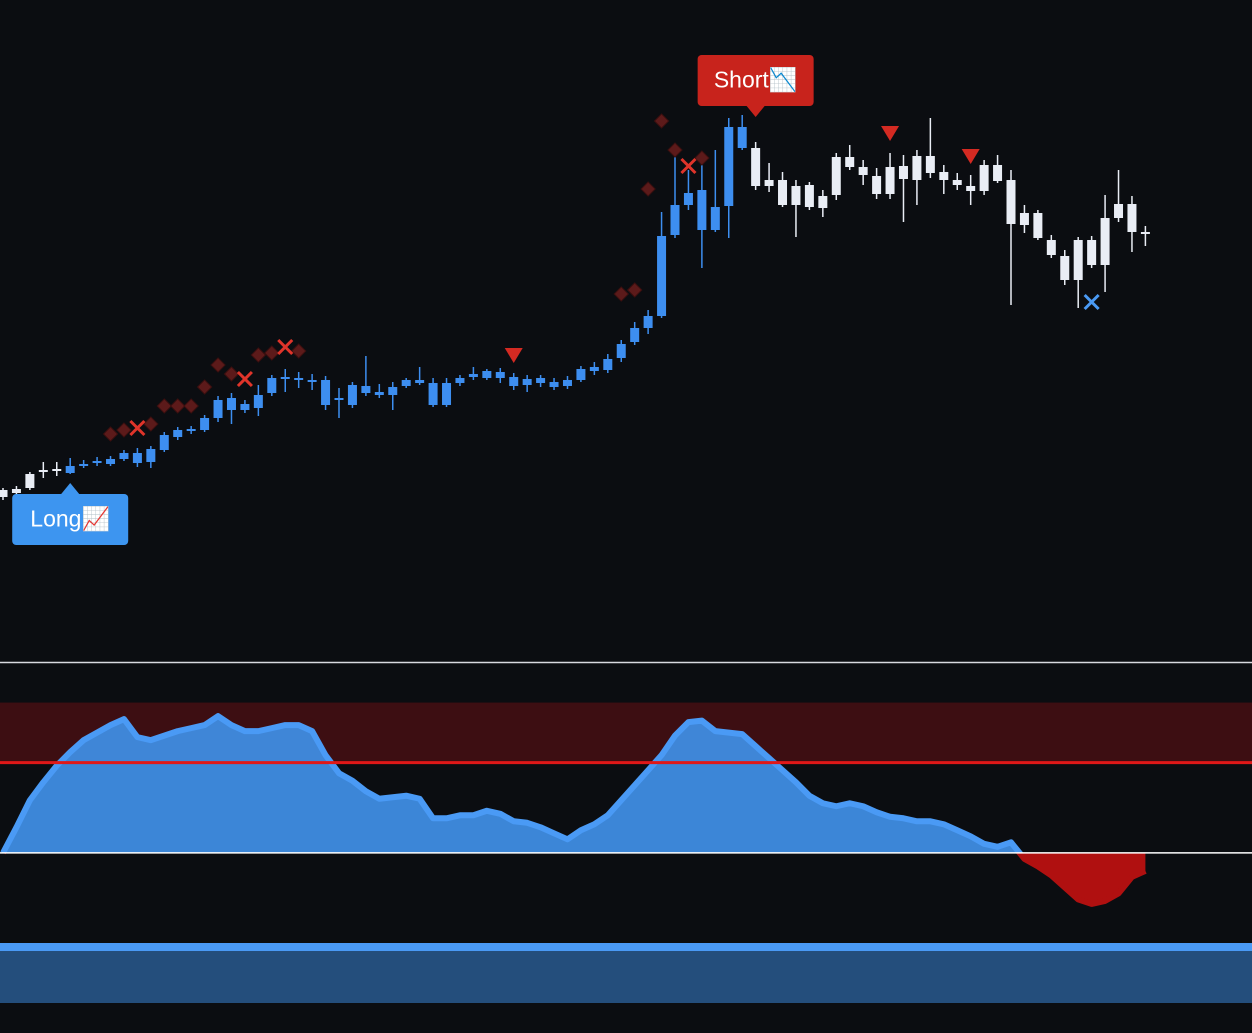 The height and width of the screenshot is (1033, 1252). I want to click on annotation-box, so click(70, 519).